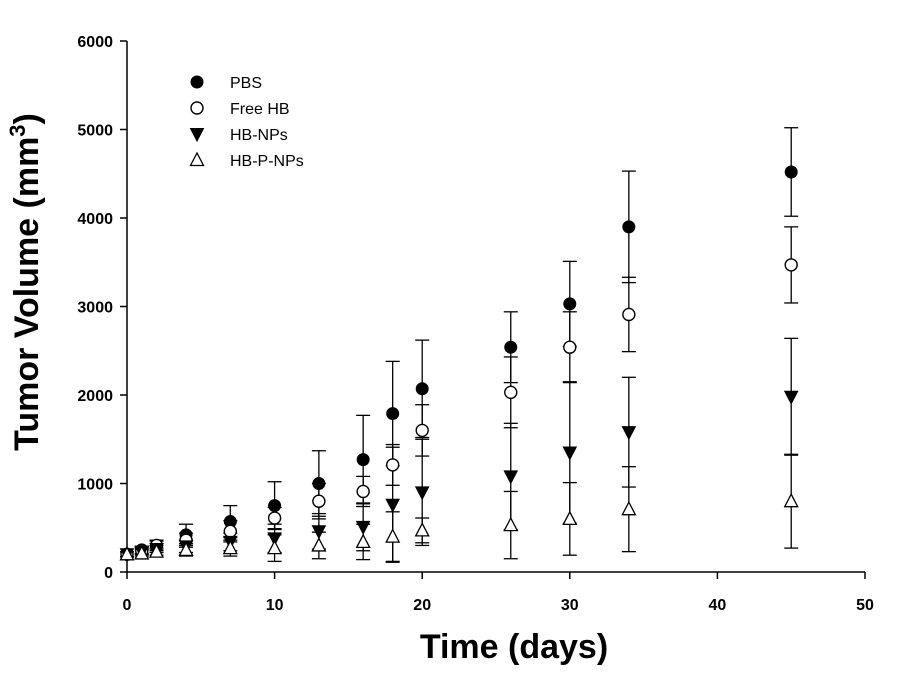 The height and width of the screenshot is (682, 900). Describe the element at coordinates (17, 130) in the screenshot. I see `y-axis-title-superscript: 3` at that location.